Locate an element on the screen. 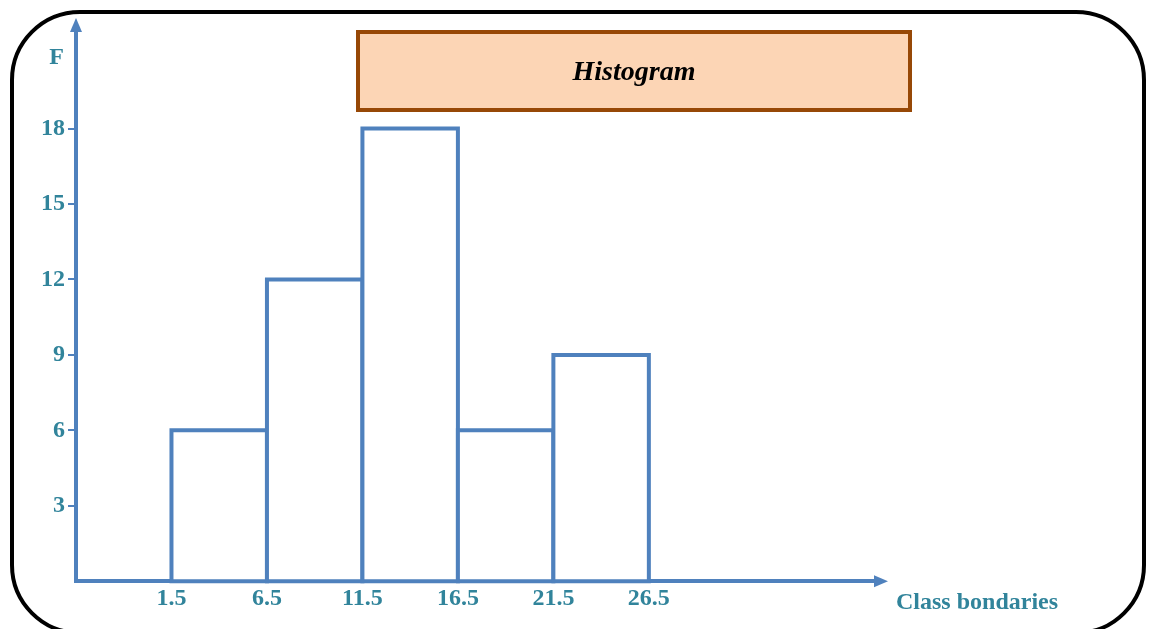 This screenshot has width=1154, height=629. y-tick-label: 3 is located at coordinates (59, 503).